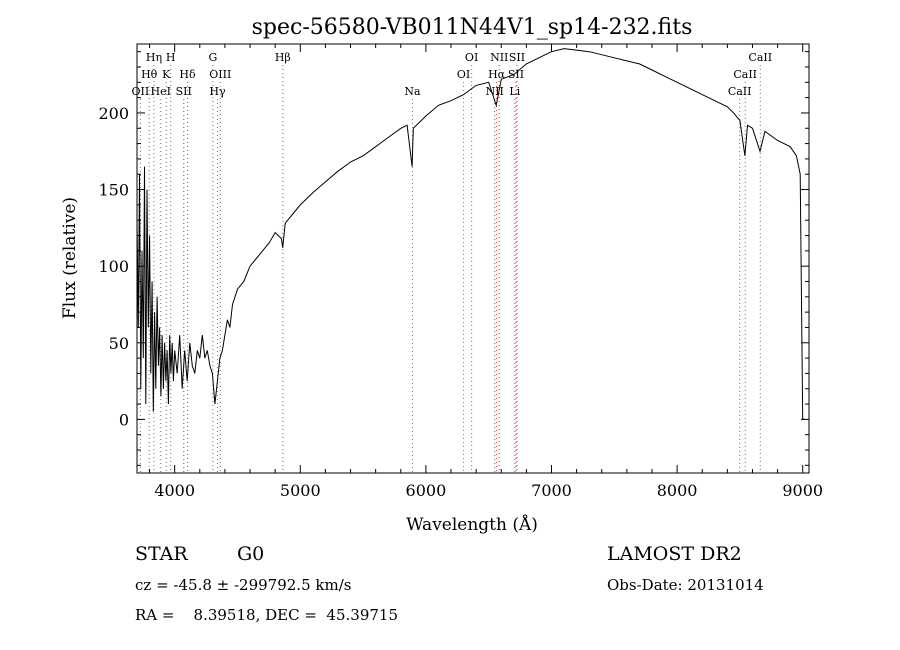 The width and height of the screenshot is (900, 650). Describe the element at coordinates (283, 57) in the screenshot. I see `spectral-line-label: Hβ` at that location.